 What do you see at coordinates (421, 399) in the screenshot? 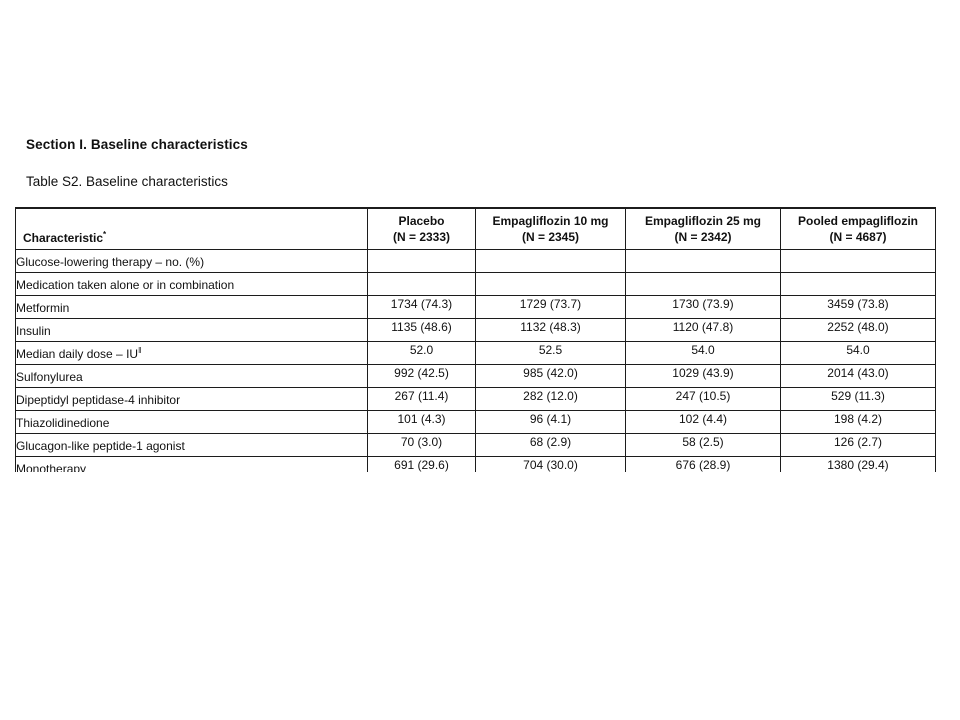
I see `cell-value: 267 (11.4)` at bounding box center [421, 399].